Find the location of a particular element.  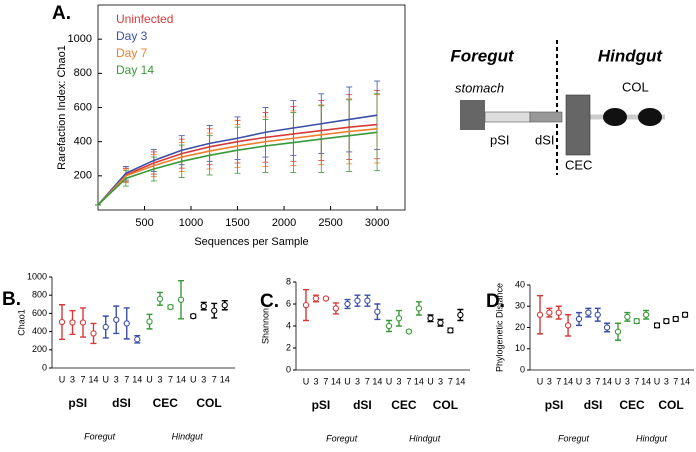

group-label: pSI is located at coordinates (321, 405).